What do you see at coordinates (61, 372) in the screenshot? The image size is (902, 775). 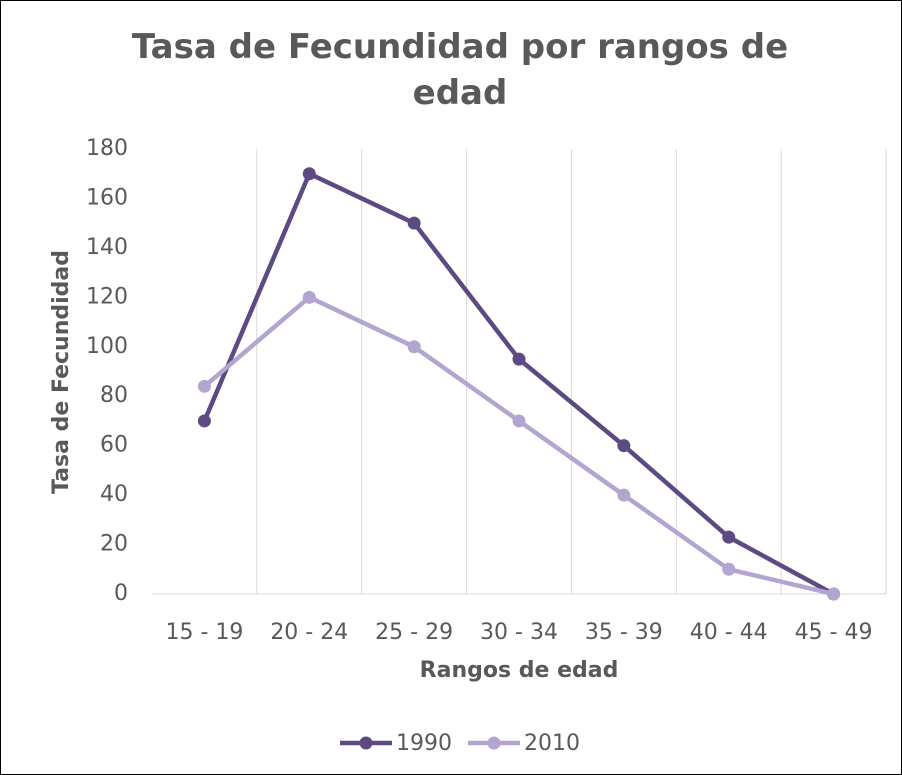 I see `y-axis-label: Tasa de Fecundidad` at bounding box center [61, 372].